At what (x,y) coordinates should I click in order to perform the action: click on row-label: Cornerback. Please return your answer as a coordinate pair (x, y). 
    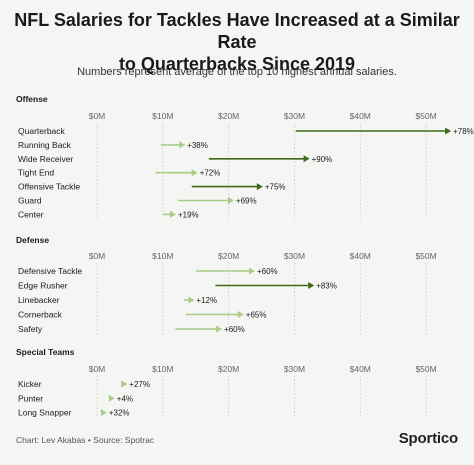
    Looking at the image, I should click on (40, 315).